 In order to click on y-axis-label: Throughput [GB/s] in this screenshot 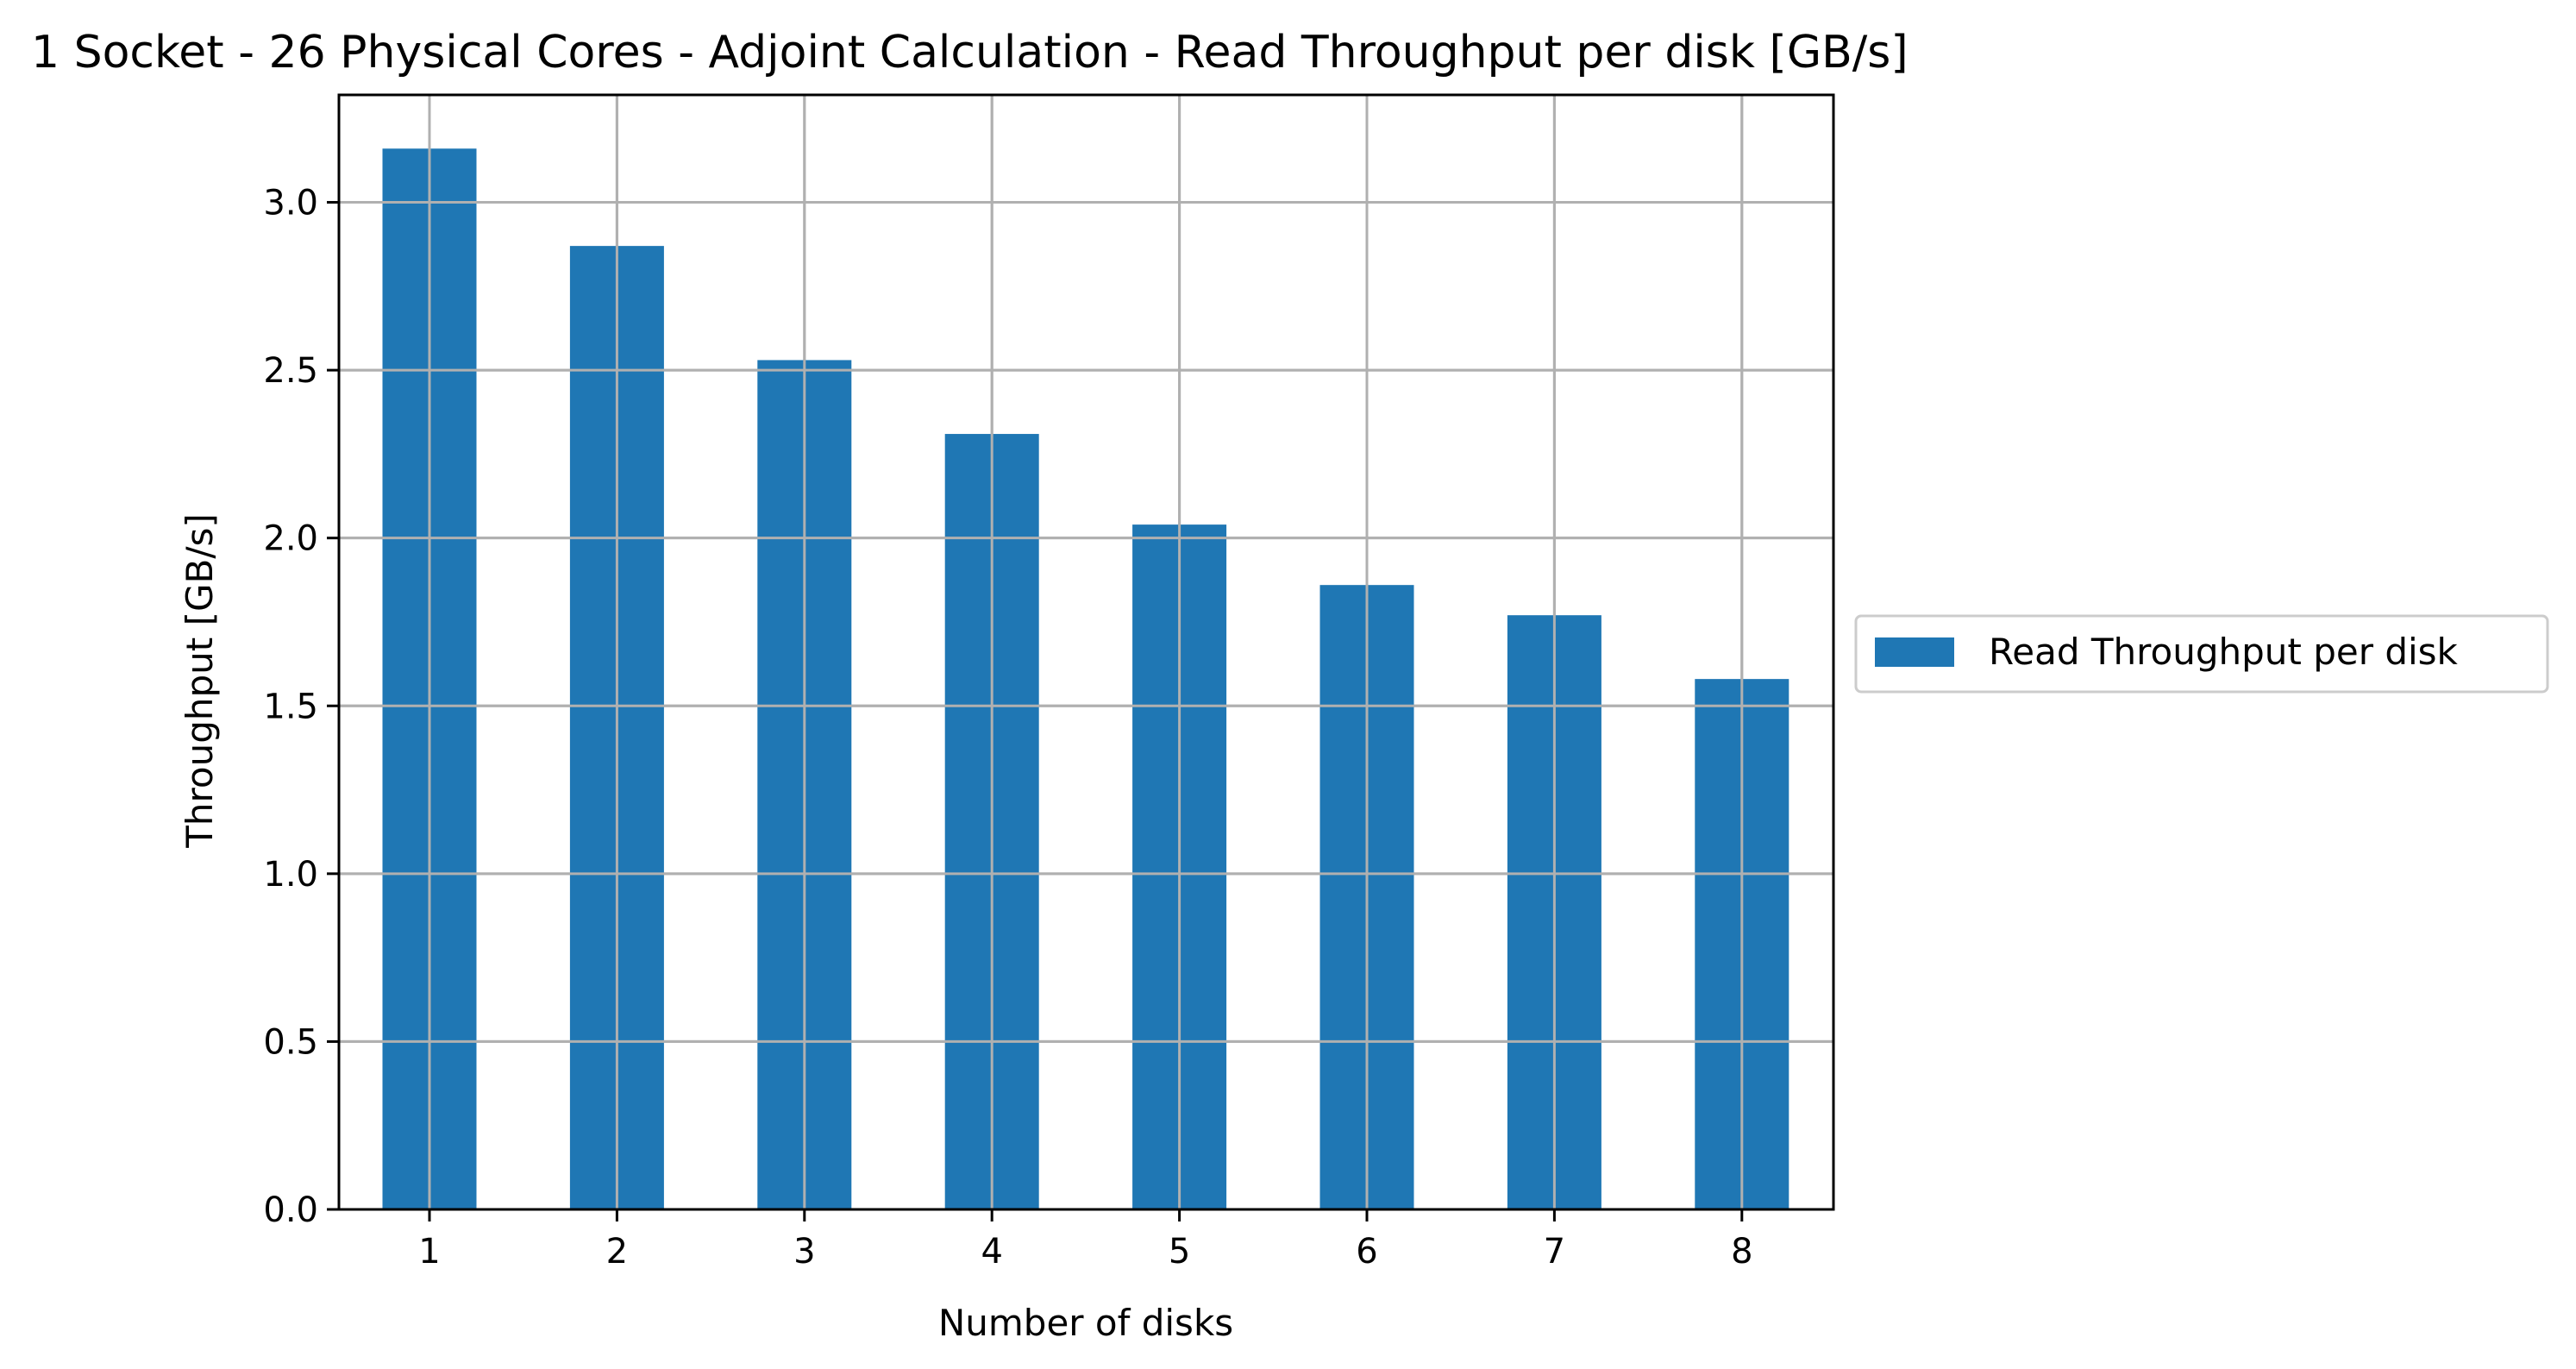, I will do `click(200, 680)`.